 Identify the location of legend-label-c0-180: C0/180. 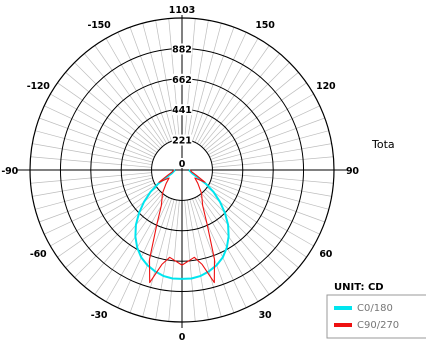
(375, 308).